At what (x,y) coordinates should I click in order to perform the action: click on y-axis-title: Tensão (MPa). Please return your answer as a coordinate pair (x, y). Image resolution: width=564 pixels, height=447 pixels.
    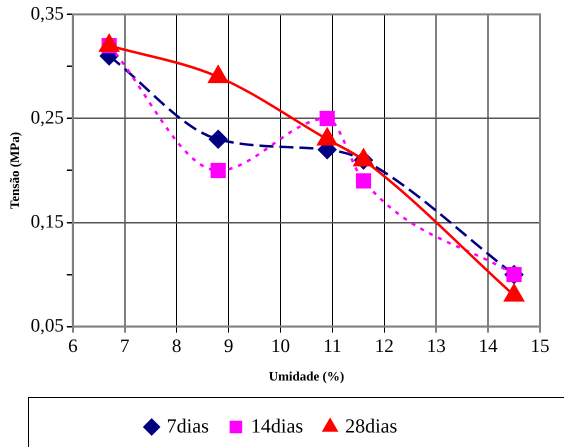
    Looking at the image, I should click on (14, 171).